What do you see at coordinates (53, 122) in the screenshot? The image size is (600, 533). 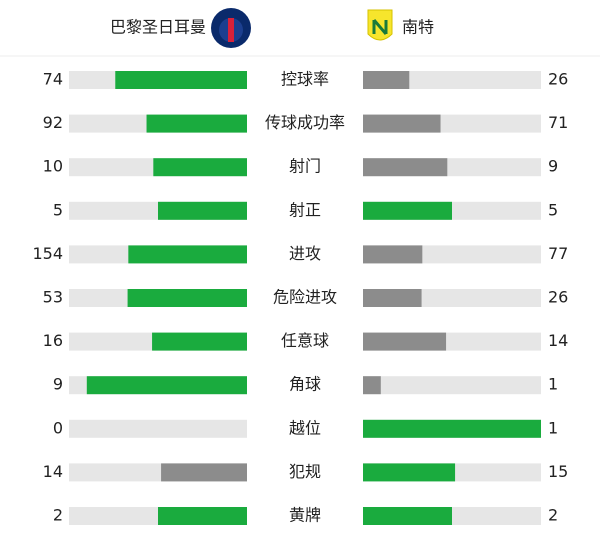 I see `home-value: 92` at bounding box center [53, 122].